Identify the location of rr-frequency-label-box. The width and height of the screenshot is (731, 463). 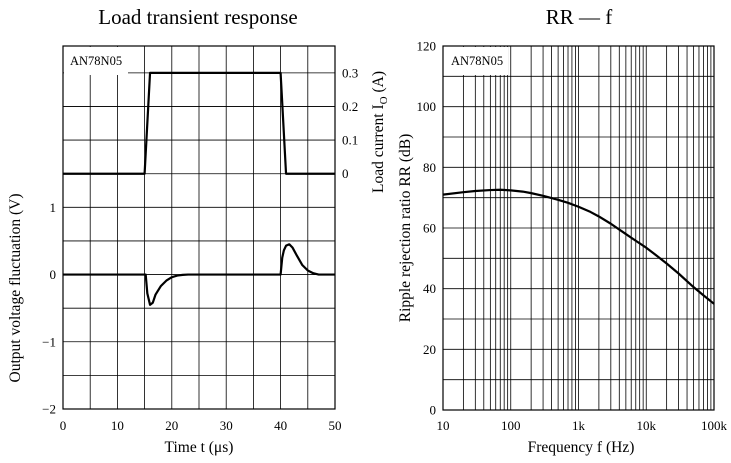
(476, 61).